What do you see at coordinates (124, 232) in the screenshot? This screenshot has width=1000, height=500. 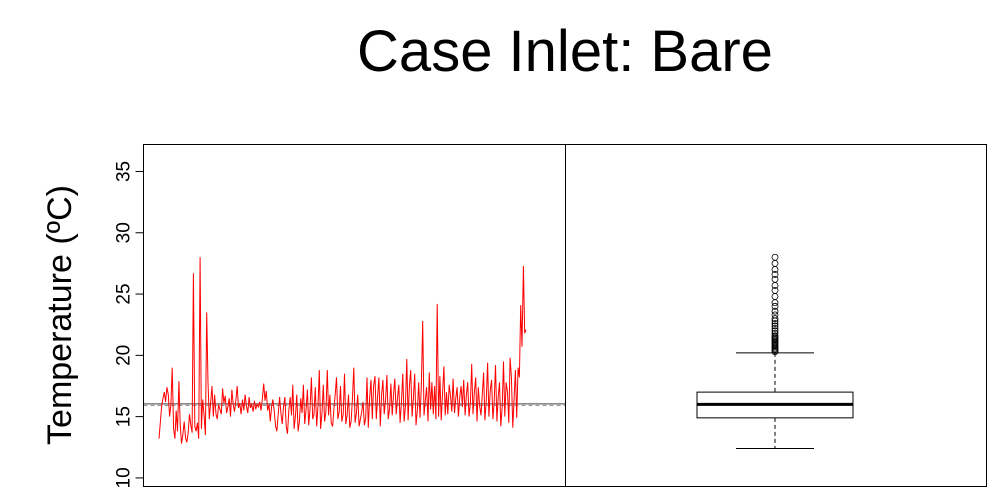 I see `y-tick-label: 30` at bounding box center [124, 232].